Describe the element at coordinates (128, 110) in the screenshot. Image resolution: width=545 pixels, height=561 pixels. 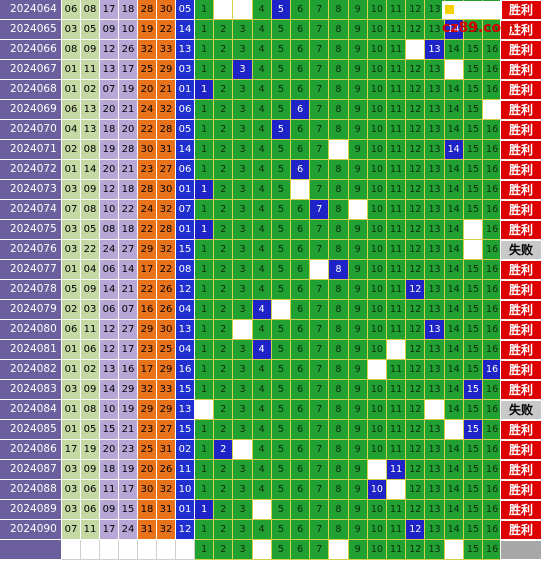
I see `drawn-number-cell: 21` at that location.